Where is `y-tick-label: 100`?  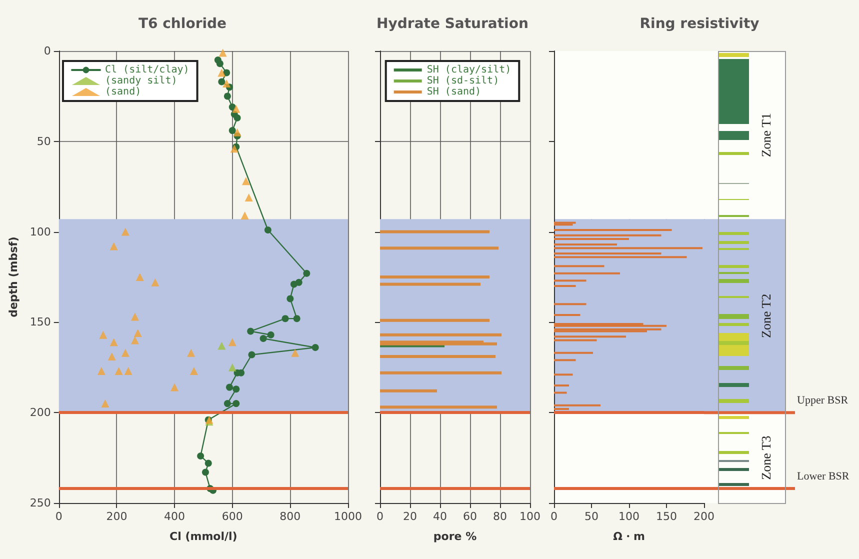
y-tick-label: 100 is located at coordinates (40, 231).